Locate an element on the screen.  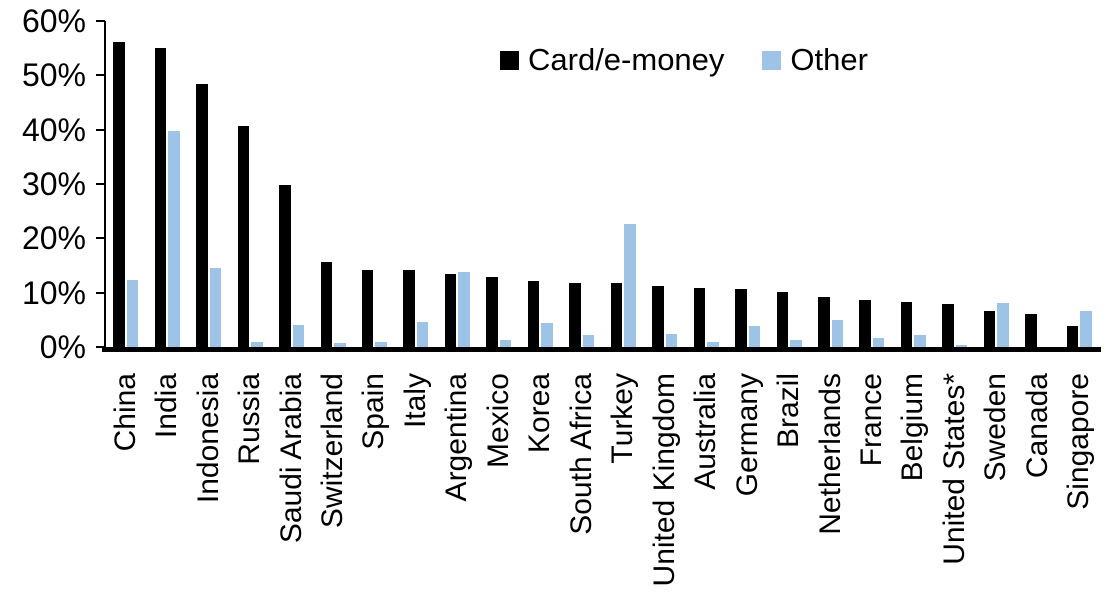
y-axis-tick-label: 10% is located at coordinates (53, 292).